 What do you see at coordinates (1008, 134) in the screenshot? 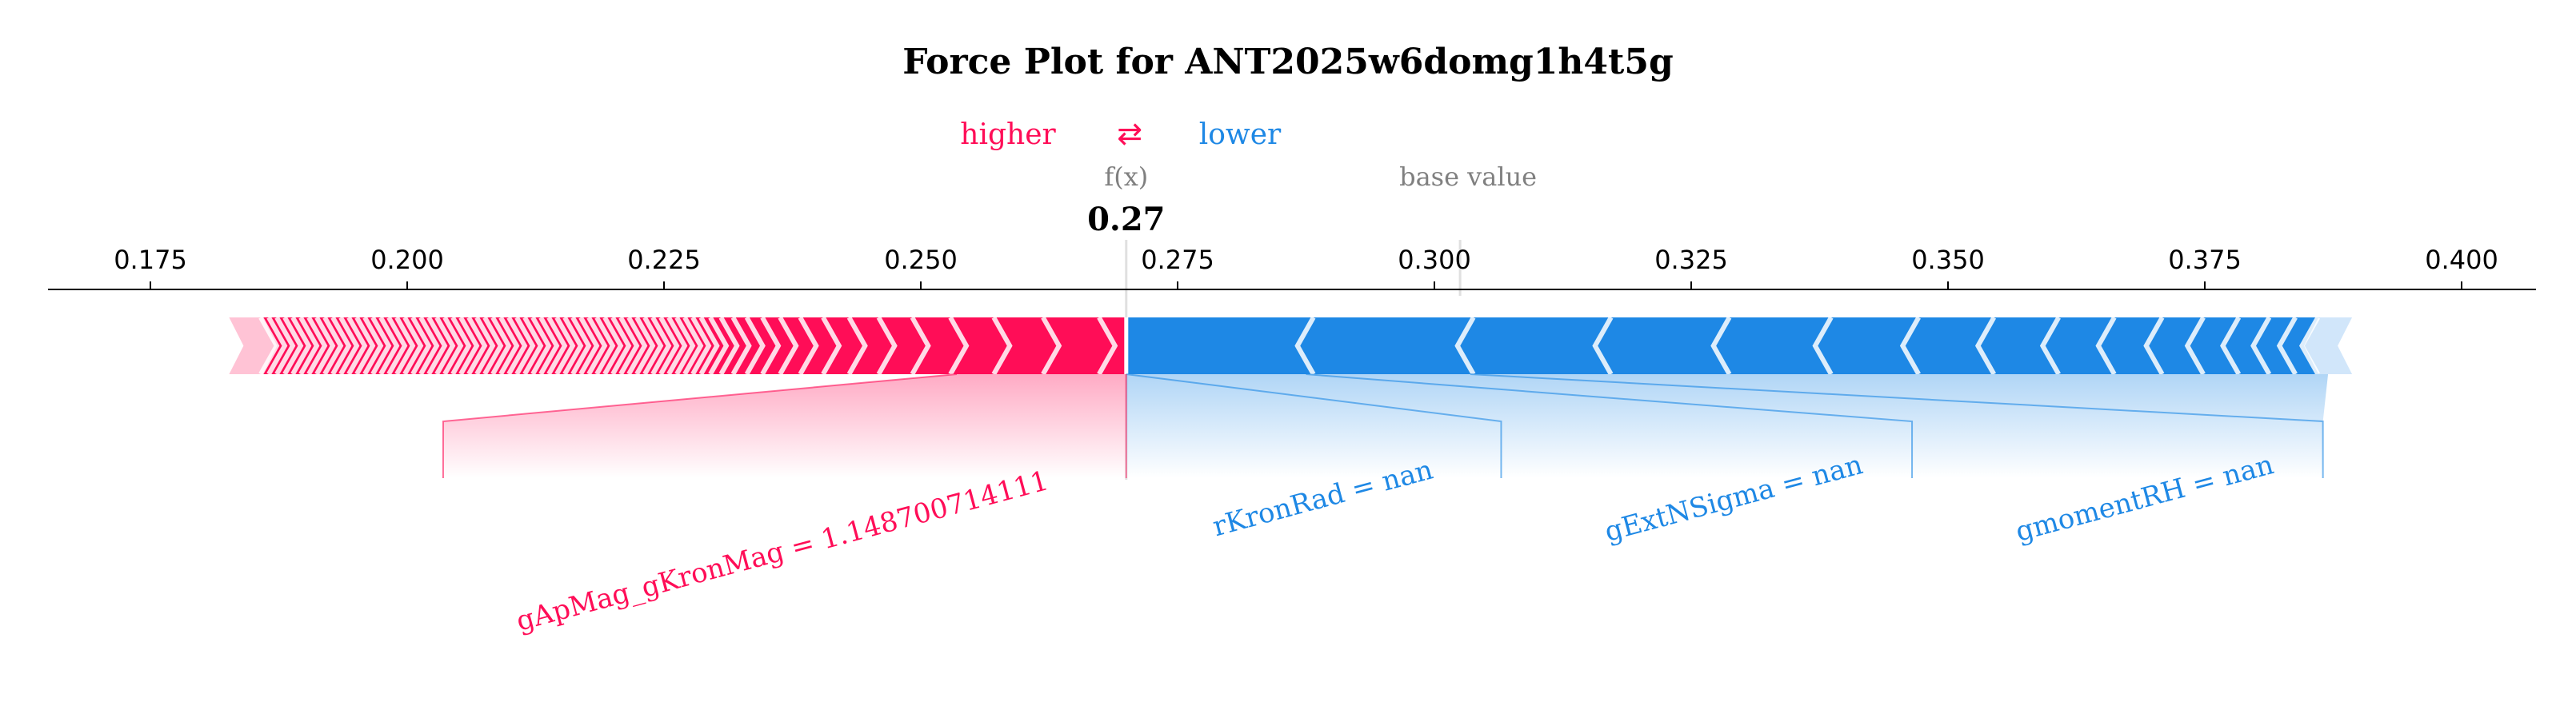
I see `legend-higher: higher` at bounding box center [1008, 134].